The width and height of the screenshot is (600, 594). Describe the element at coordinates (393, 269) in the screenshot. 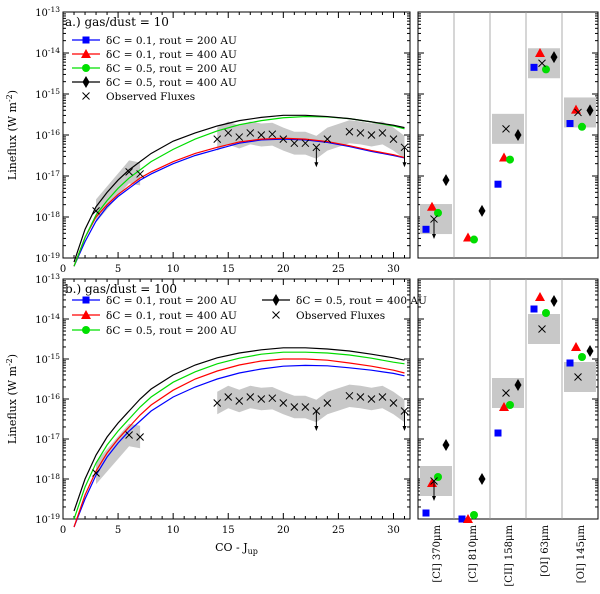

I see `x-tick-label: 30` at that location.